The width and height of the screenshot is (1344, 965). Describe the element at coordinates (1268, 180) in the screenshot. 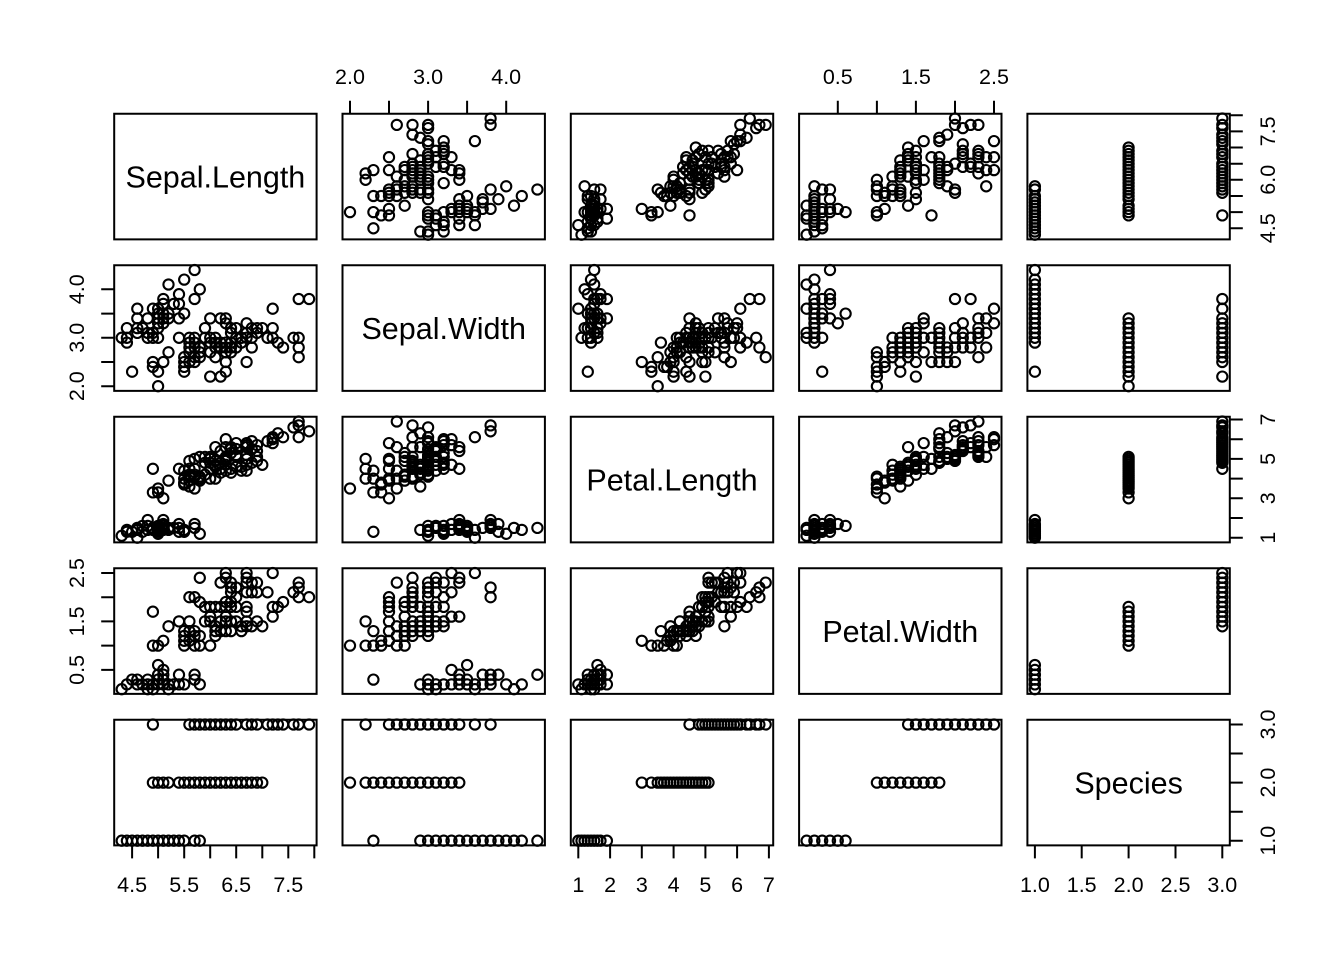

I see `svg-text: 6.0` at that location.